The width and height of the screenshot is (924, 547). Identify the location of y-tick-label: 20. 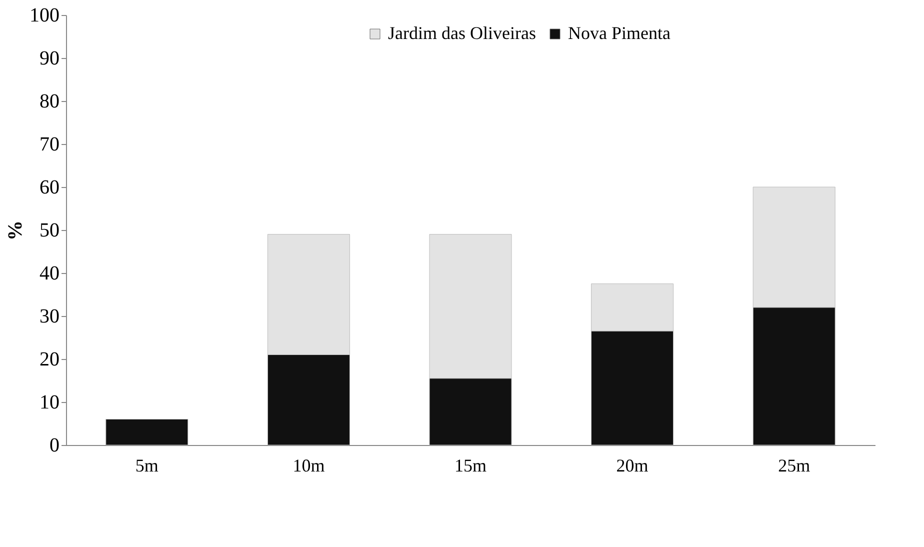
(50, 359).